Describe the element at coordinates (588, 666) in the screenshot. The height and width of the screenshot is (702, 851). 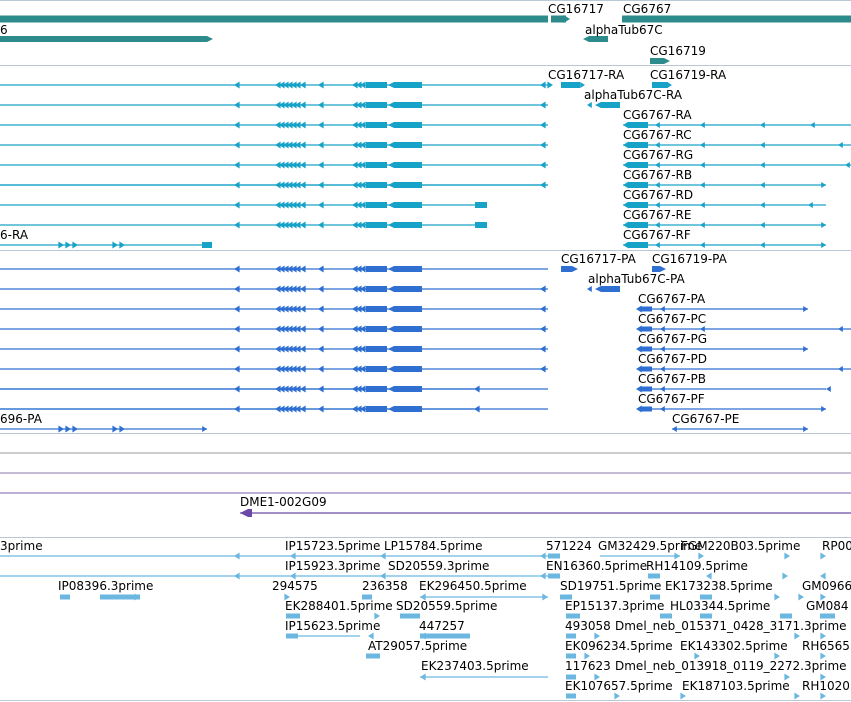
I see `feature-label: 117623` at that location.